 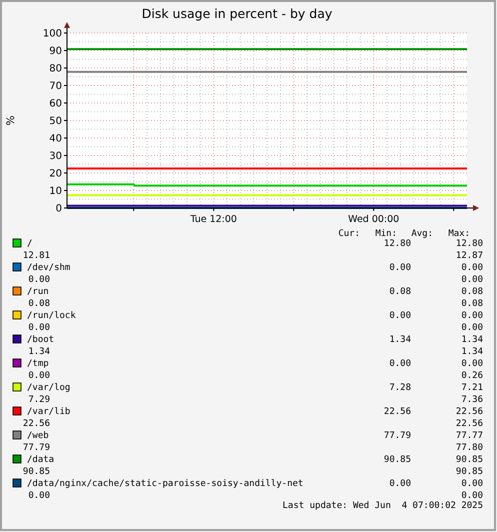 What do you see at coordinates (52, 34) in the screenshot?
I see `y-tick-label: 100` at bounding box center [52, 34].